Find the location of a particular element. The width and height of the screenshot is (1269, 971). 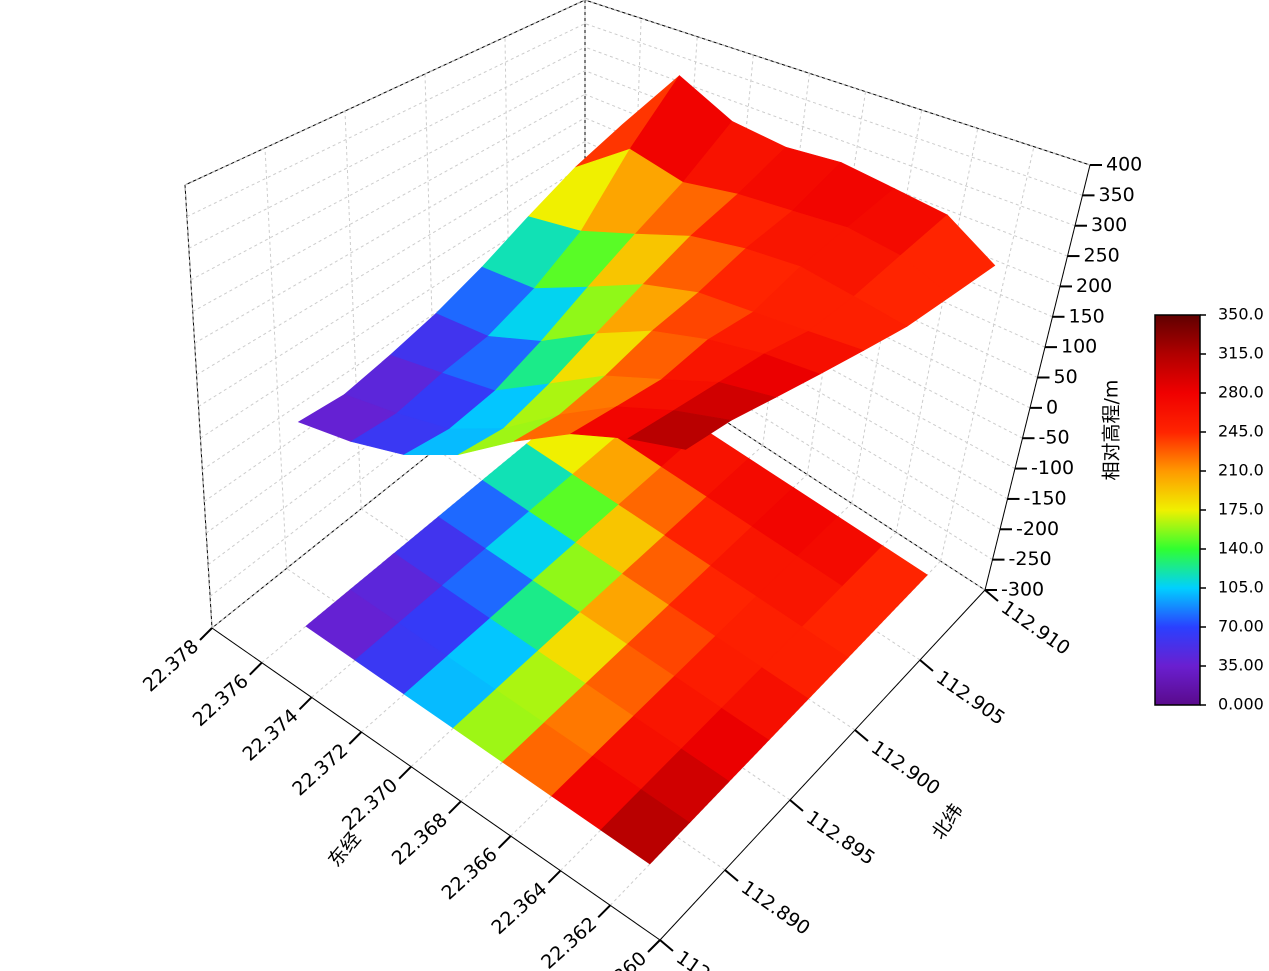

colorbar-tick-label: 210.0 is located at coordinates (1241, 470).